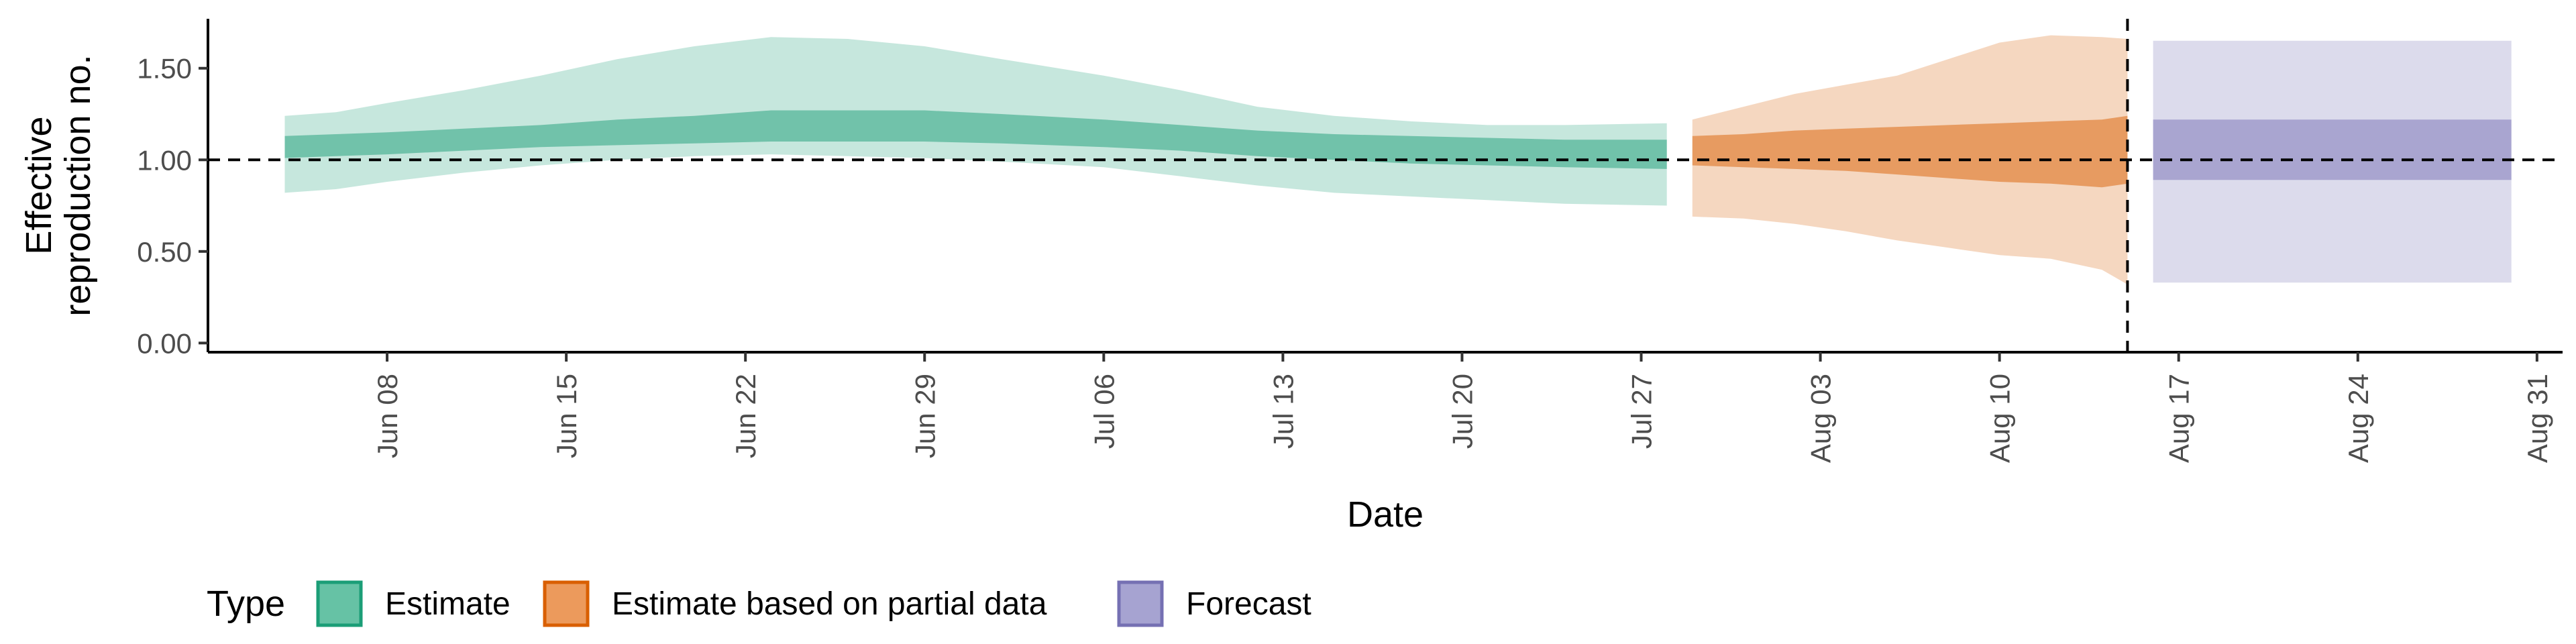  I want to click on x-tick-label: Aug 31, so click(2537, 418).